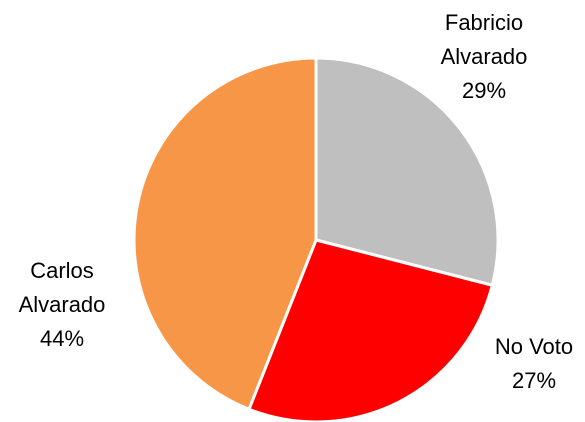 This screenshot has width=585, height=422. Describe the element at coordinates (484, 56) in the screenshot. I see `label-fabricio-alvarado: Fabricio Alvarado 29%` at that location.